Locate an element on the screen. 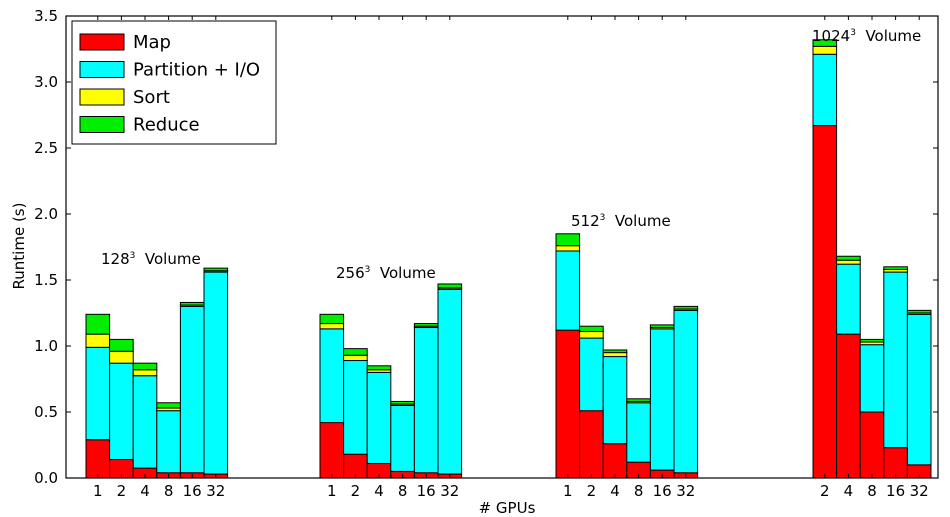  y-tick-label: 2.0 is located at coordinates (46, 214).